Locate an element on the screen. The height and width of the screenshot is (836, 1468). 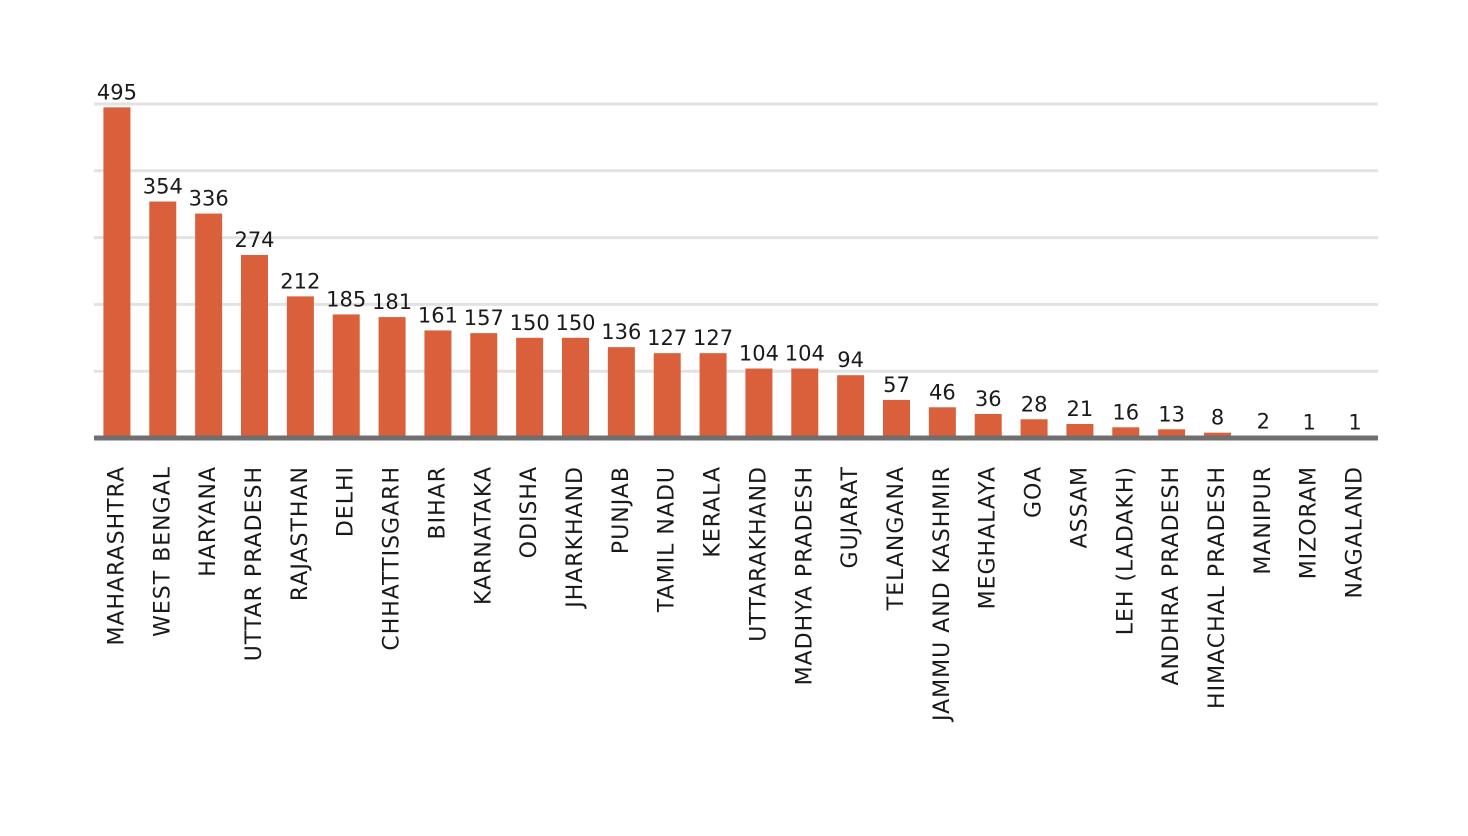
x-tick-label: MEGHALAYA is located at coordinates (988, 537).